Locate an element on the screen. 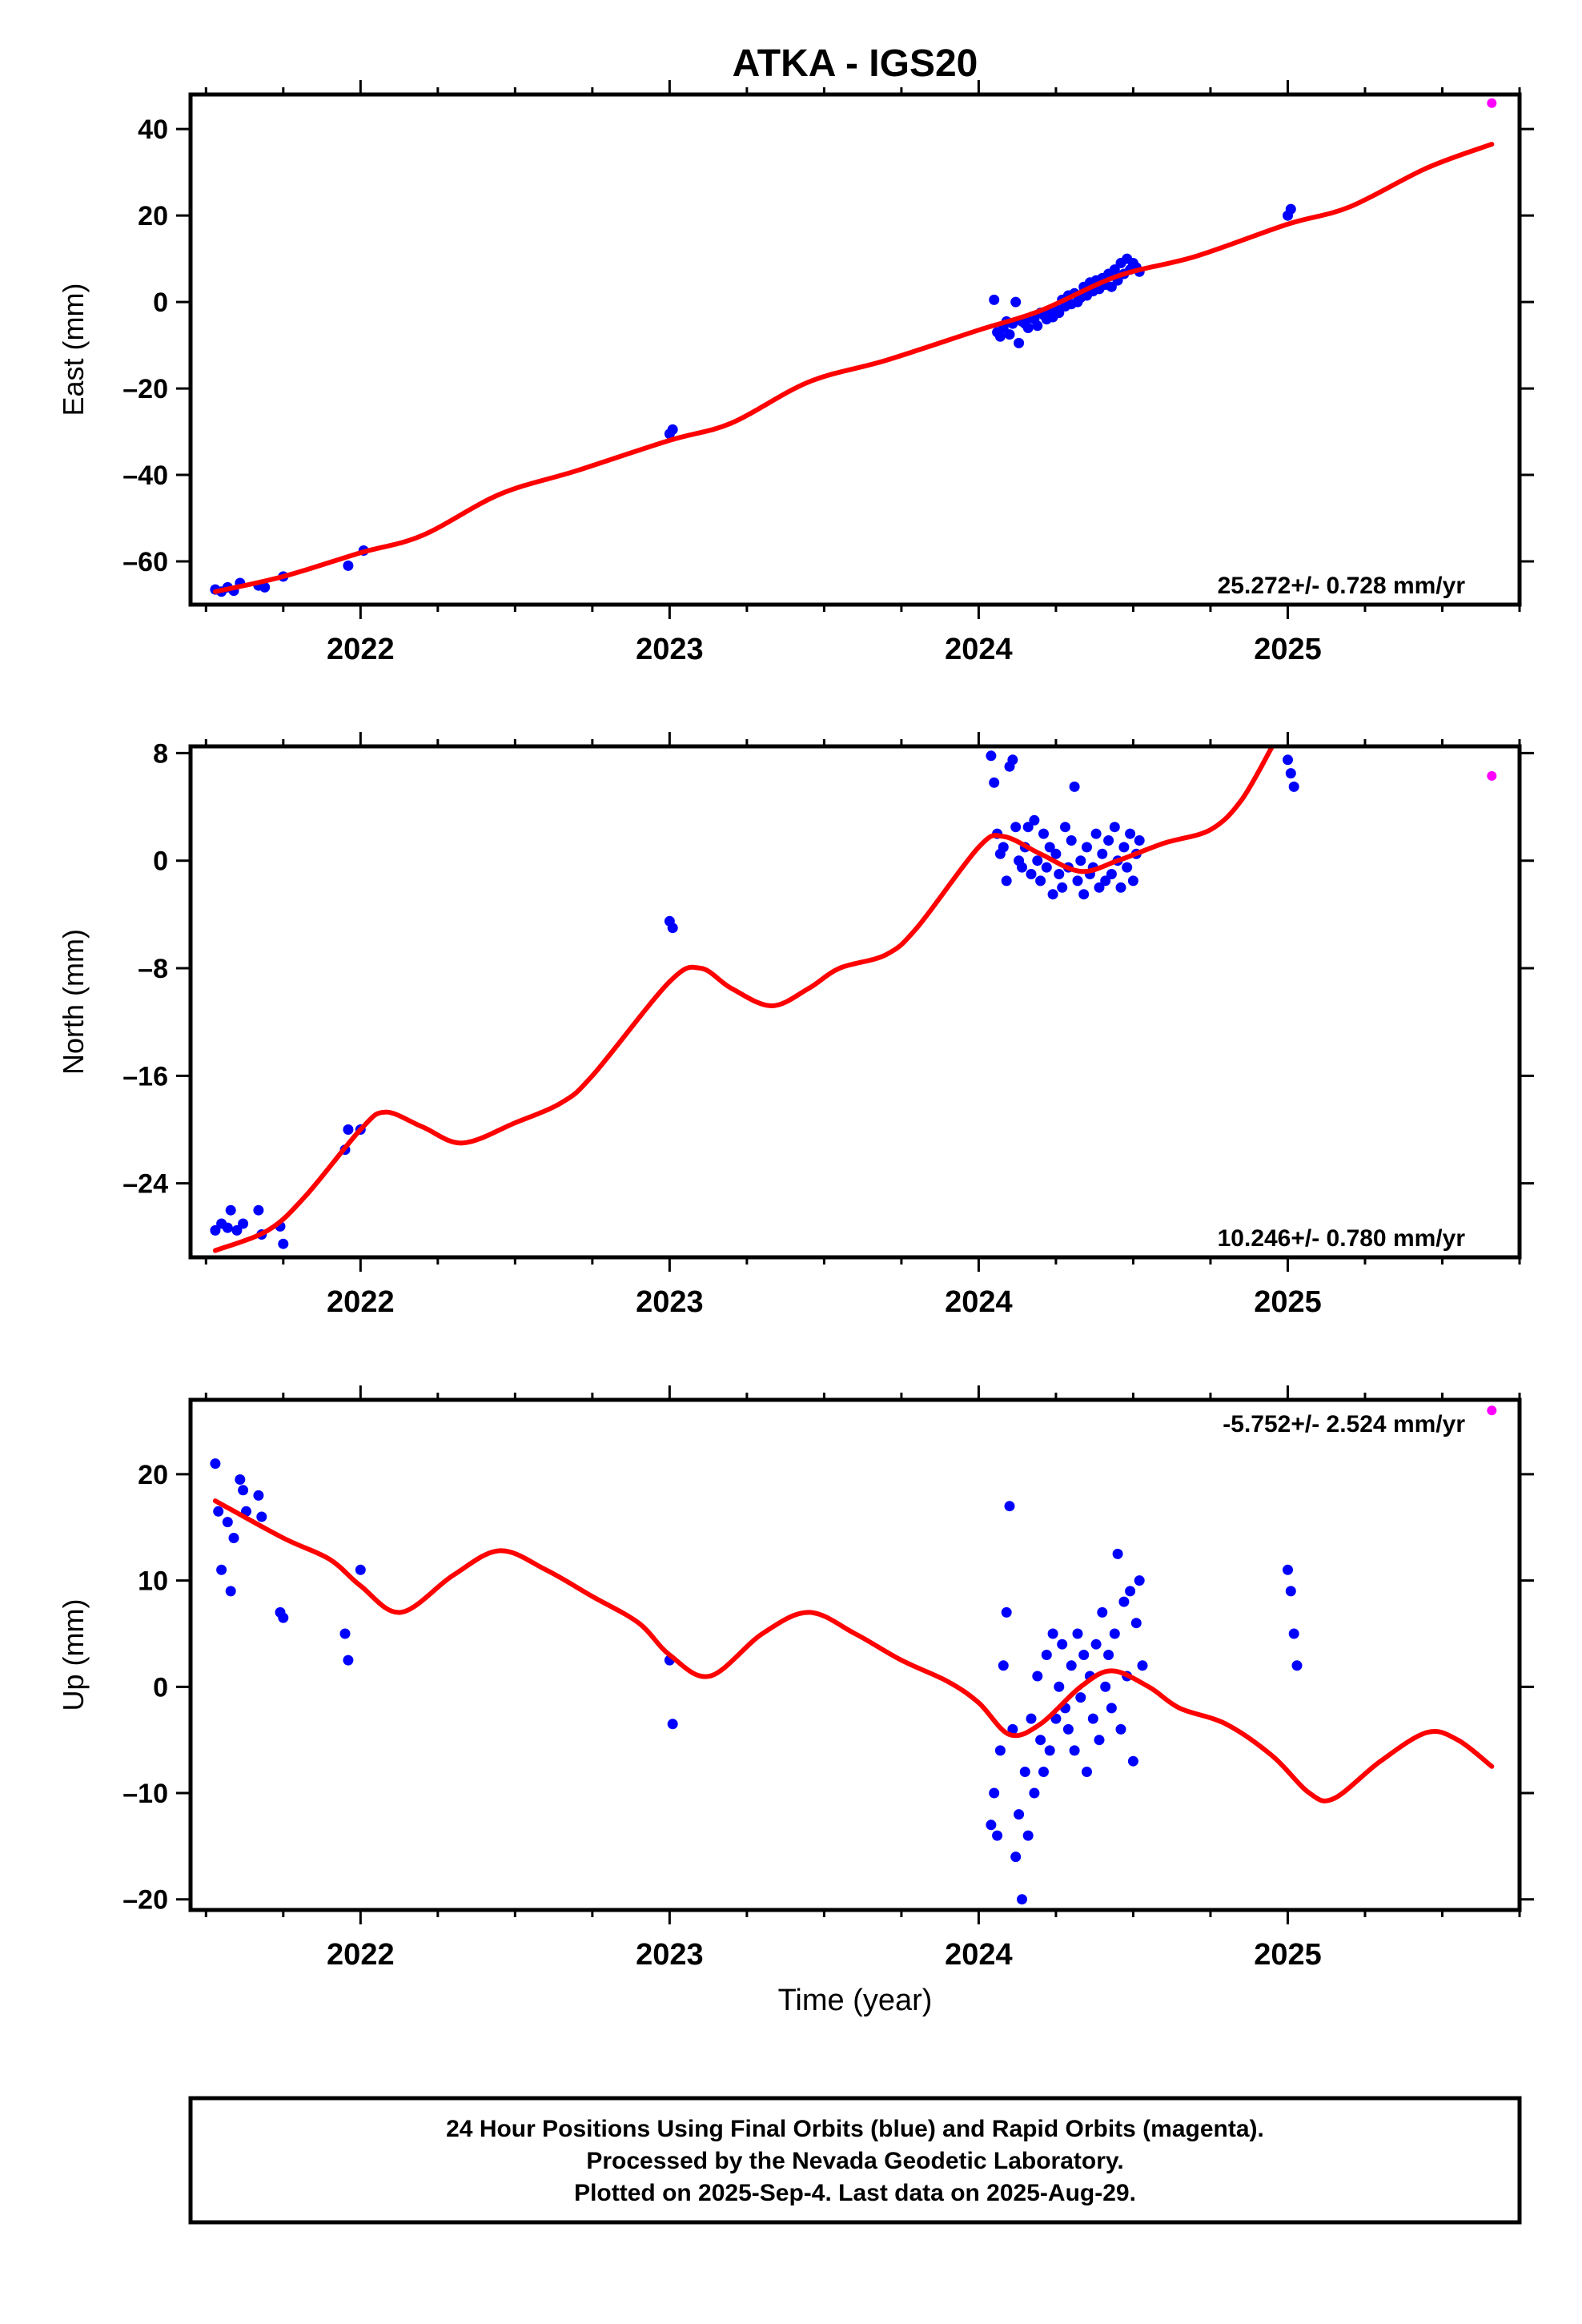 The height and width of the screenshot is (2324, 1582). east-ytick-label: –60 is located at coordinates (145, 562).